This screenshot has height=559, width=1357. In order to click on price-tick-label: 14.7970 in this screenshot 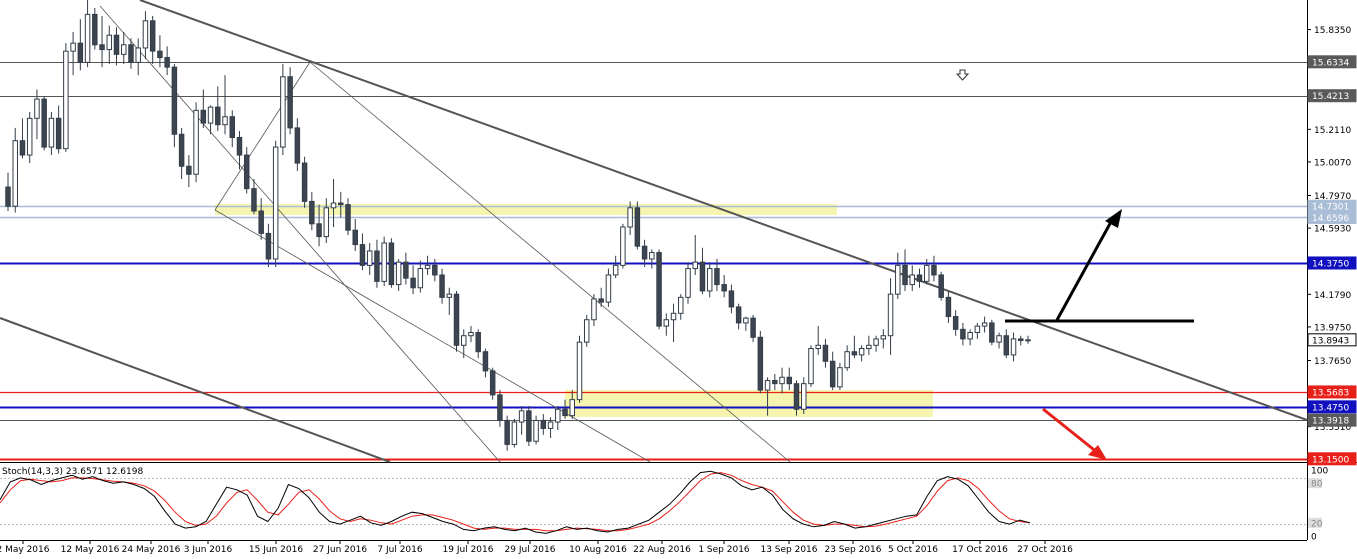, I will do `click(1332, 197)`.